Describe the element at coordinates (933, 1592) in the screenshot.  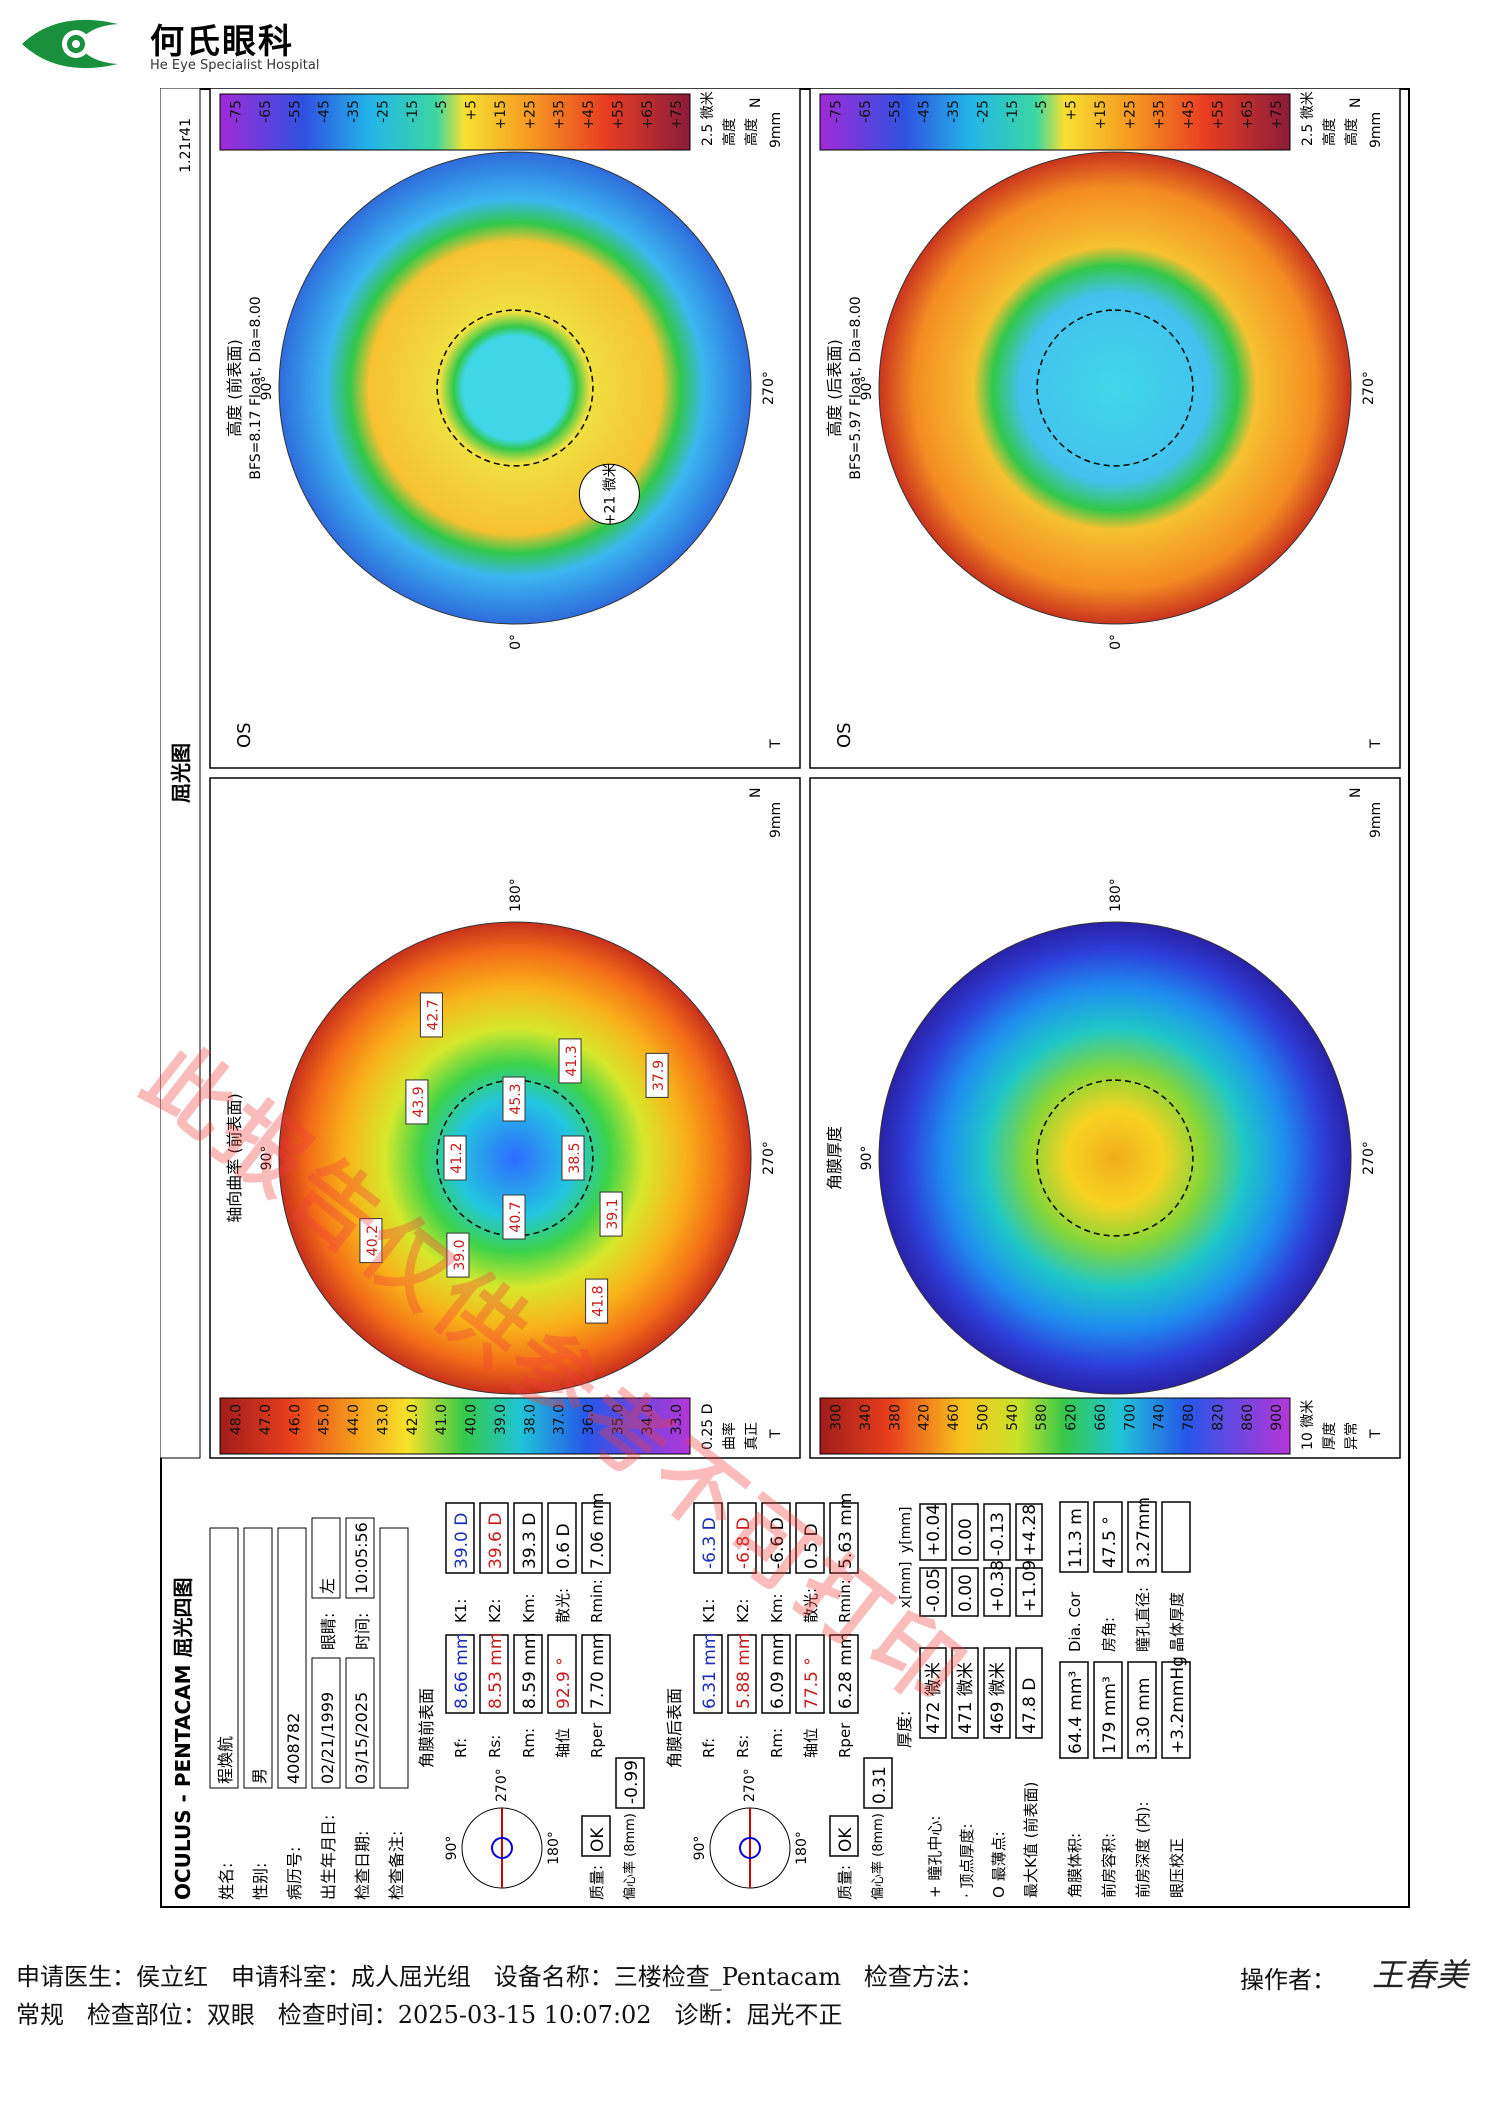
I see `thickness-x-box` at that location.